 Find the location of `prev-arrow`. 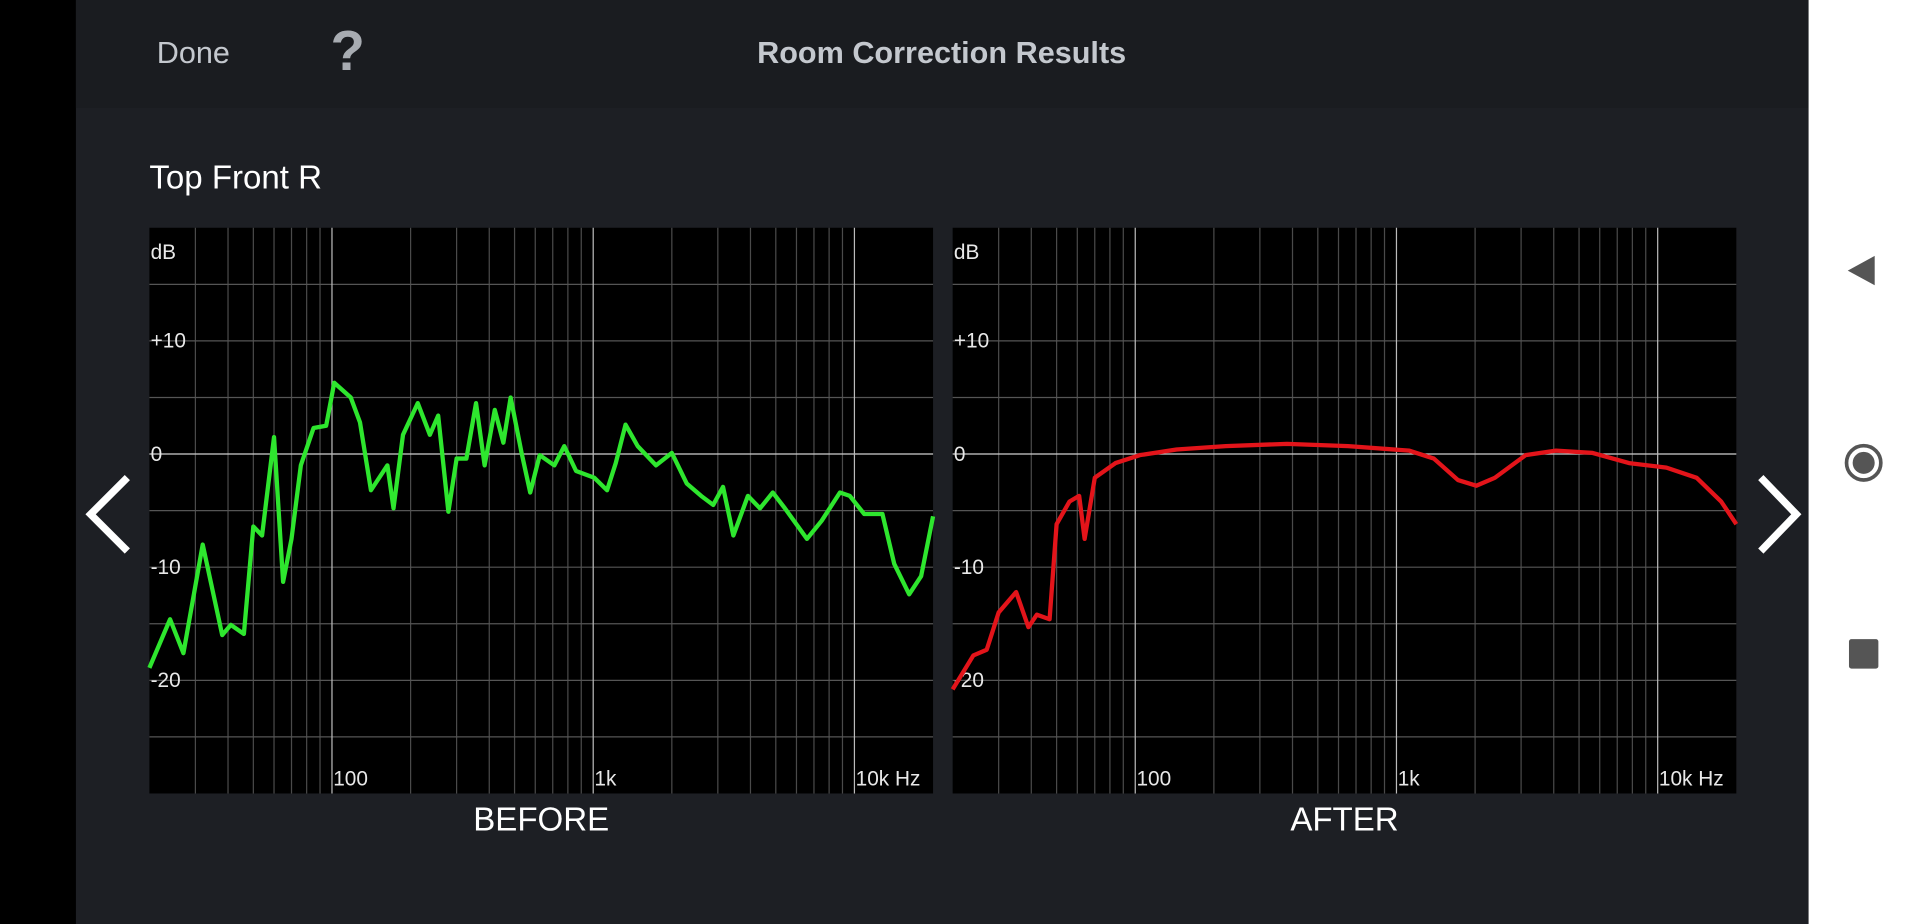

prev-arrow is located at coordinates (107, 514).